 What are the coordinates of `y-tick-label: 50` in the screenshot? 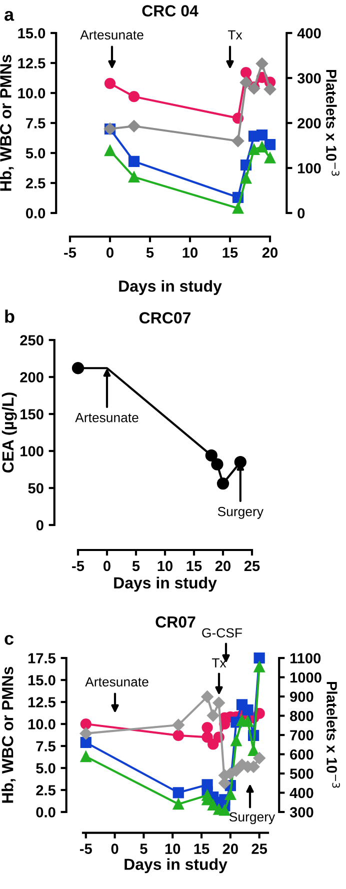 It's located at (36, 488).